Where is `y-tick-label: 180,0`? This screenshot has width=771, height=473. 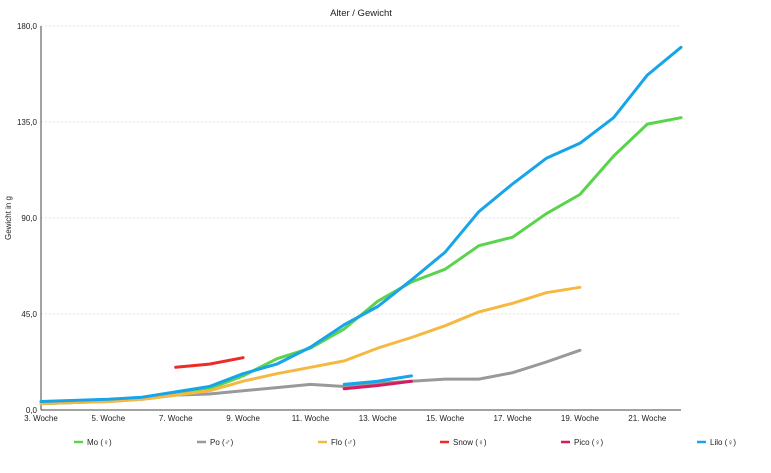 y-tick-label: 180,0 is located at coordinates (27, 26).